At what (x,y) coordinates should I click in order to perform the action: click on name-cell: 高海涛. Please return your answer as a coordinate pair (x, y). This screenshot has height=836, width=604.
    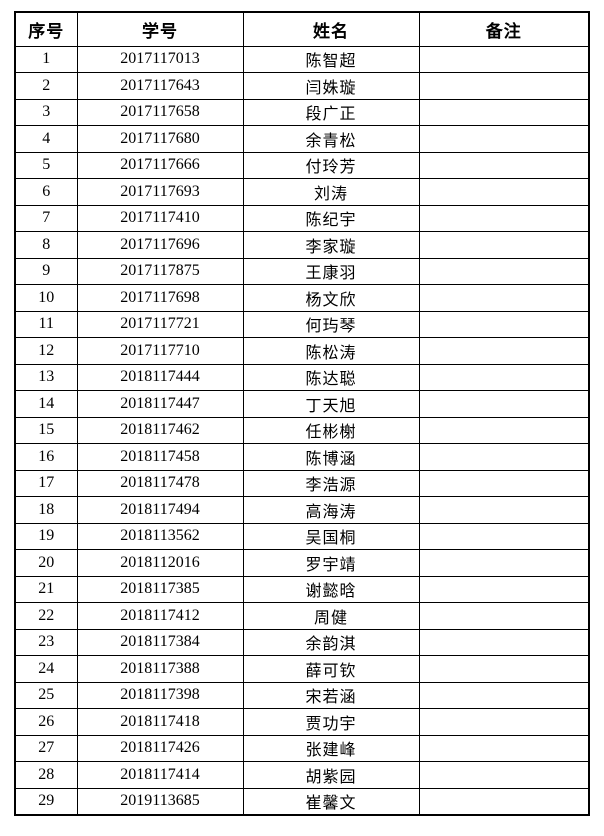
    Looking at the image, I should click on (331, 510).